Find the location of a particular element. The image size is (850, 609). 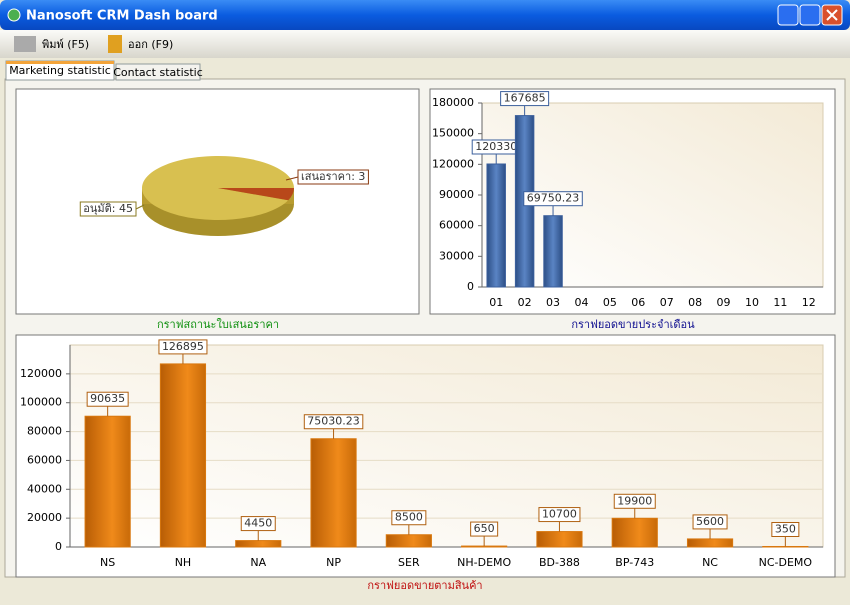

tab-label: Marketing statistic is located at coordinates (60, 70).